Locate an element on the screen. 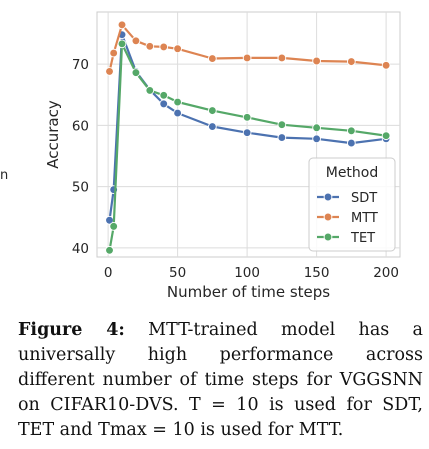  legend-label-mtt: MTT is located at coordinates (364, 218).